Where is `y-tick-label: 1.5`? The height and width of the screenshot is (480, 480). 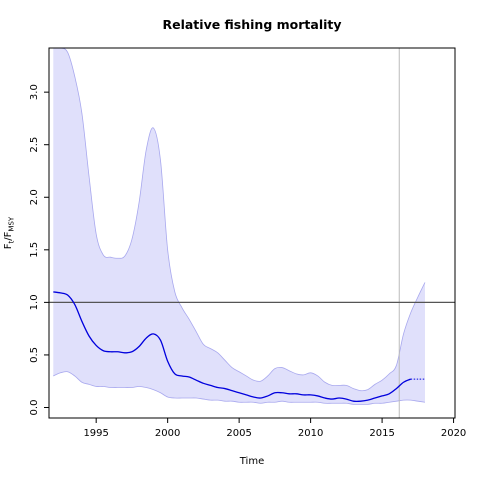
y-tick-label: 1.5 is located at coordinates (34, 250).